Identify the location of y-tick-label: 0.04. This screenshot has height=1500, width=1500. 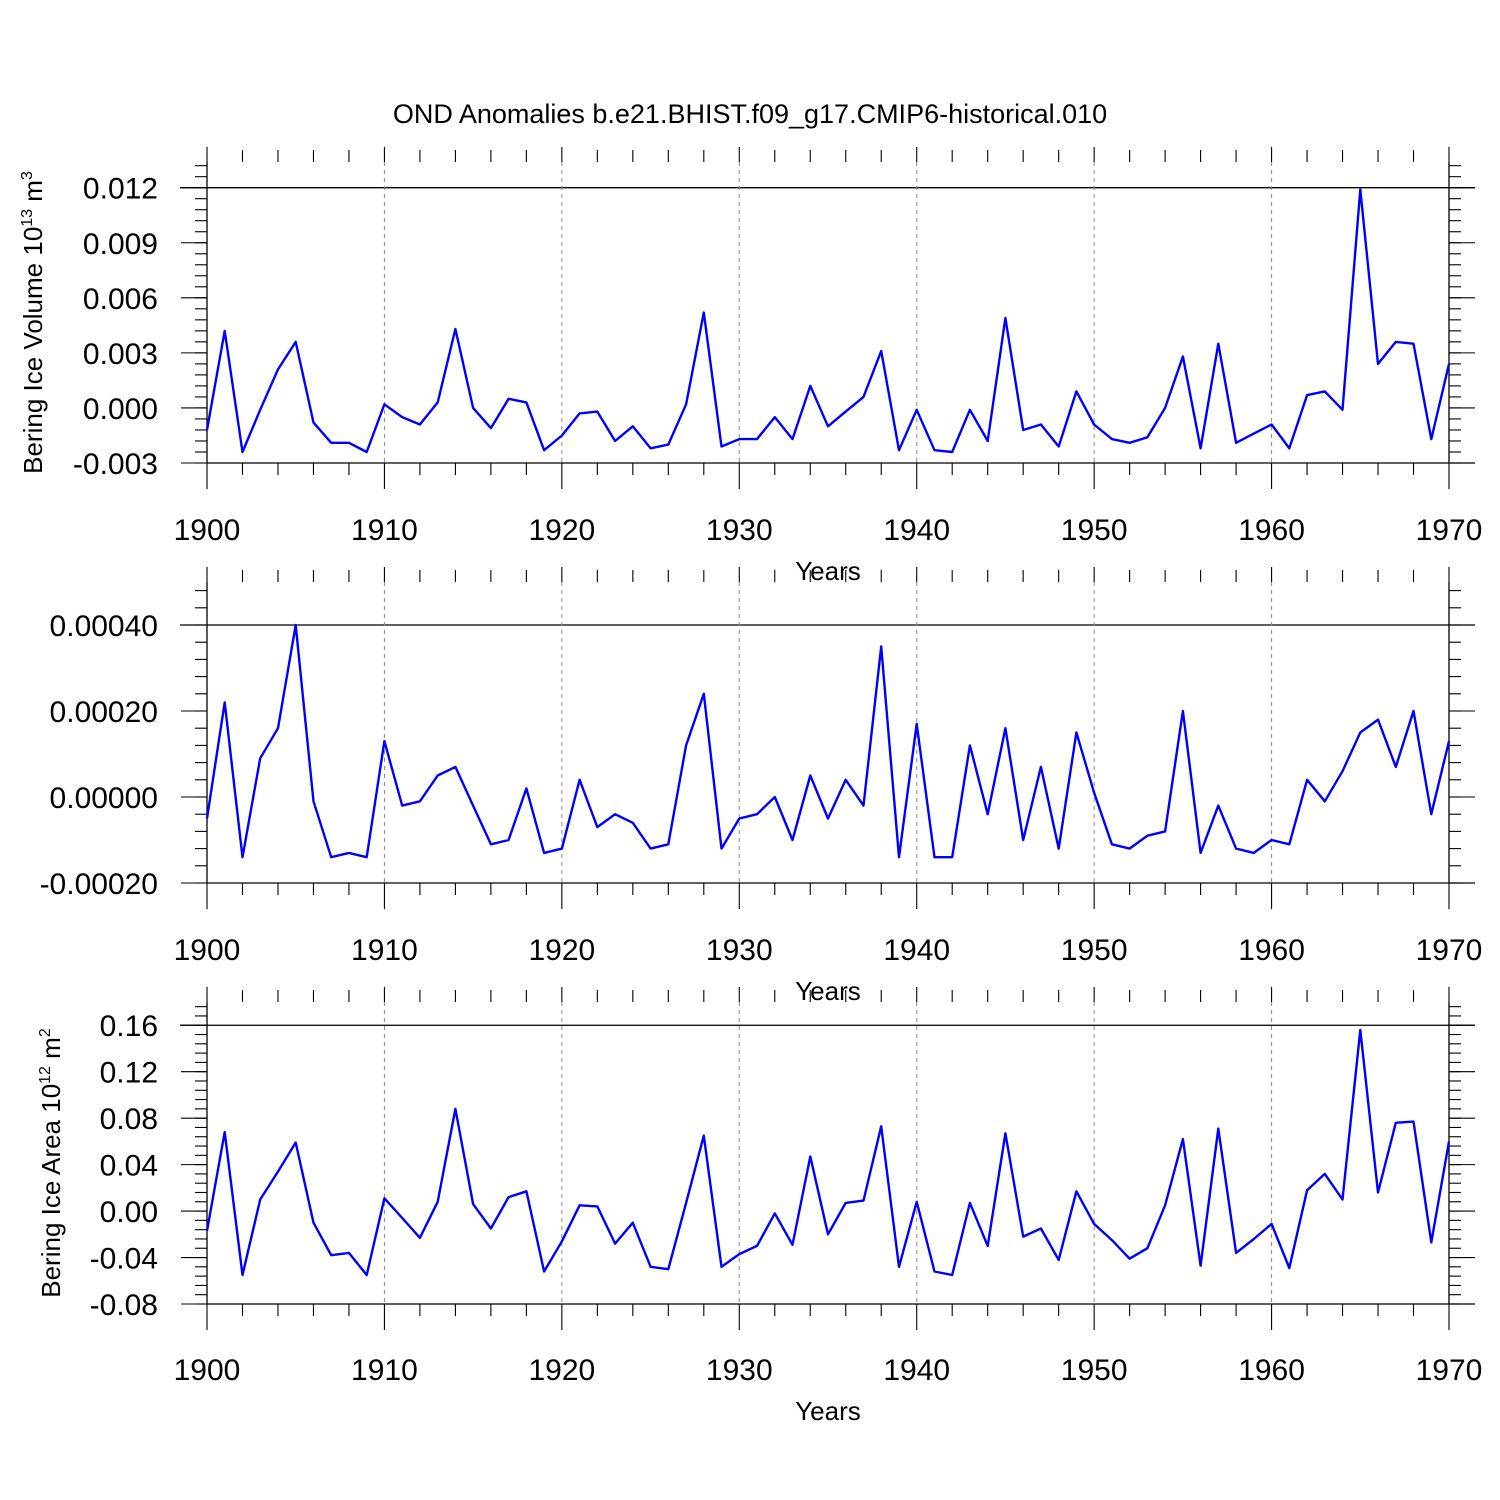
(129, 1166).